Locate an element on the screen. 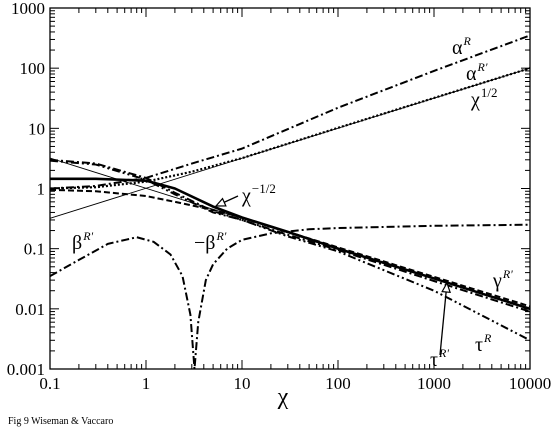  curve-label-superscript: 1/2 is located at coordinates (489, 92).